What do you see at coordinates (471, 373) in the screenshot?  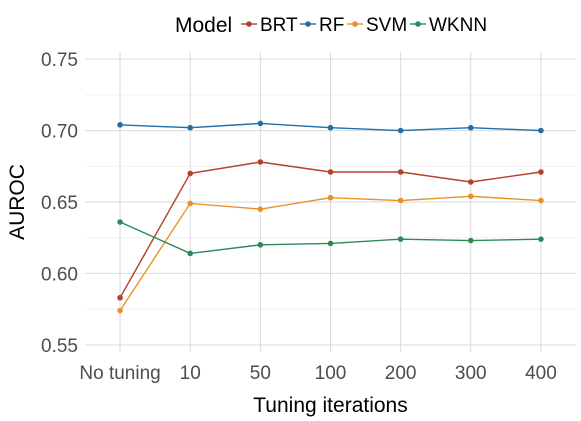 I see `x-tick-label: 300` at bounding box center [471, 373].